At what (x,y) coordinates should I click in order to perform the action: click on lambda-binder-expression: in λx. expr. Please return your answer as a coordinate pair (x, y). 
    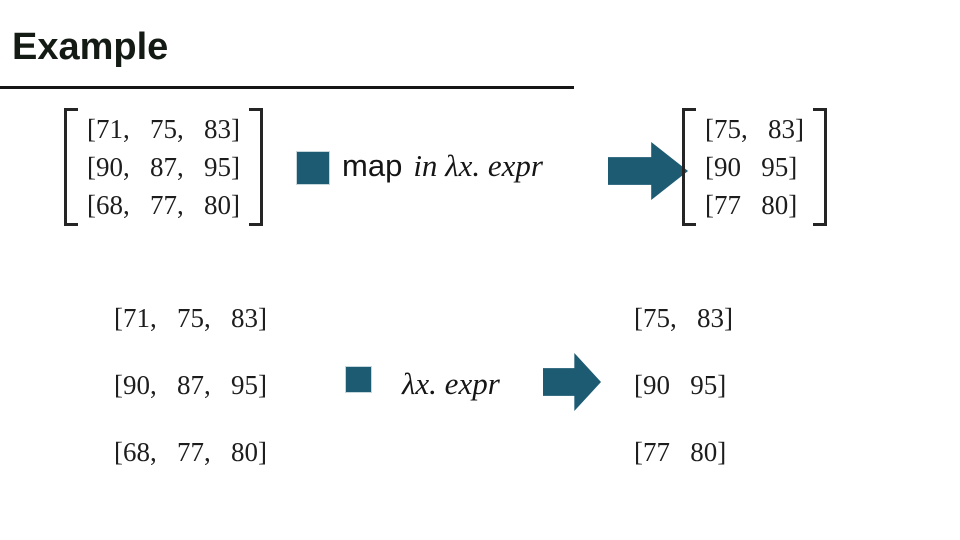
    Looking at the image, I should click on (478, 165).